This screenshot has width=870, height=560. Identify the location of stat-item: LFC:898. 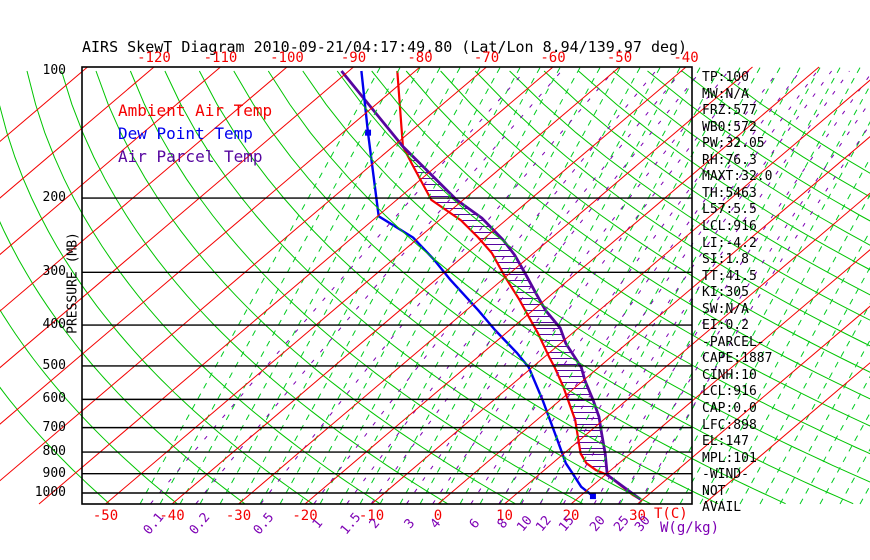
(729, 425).